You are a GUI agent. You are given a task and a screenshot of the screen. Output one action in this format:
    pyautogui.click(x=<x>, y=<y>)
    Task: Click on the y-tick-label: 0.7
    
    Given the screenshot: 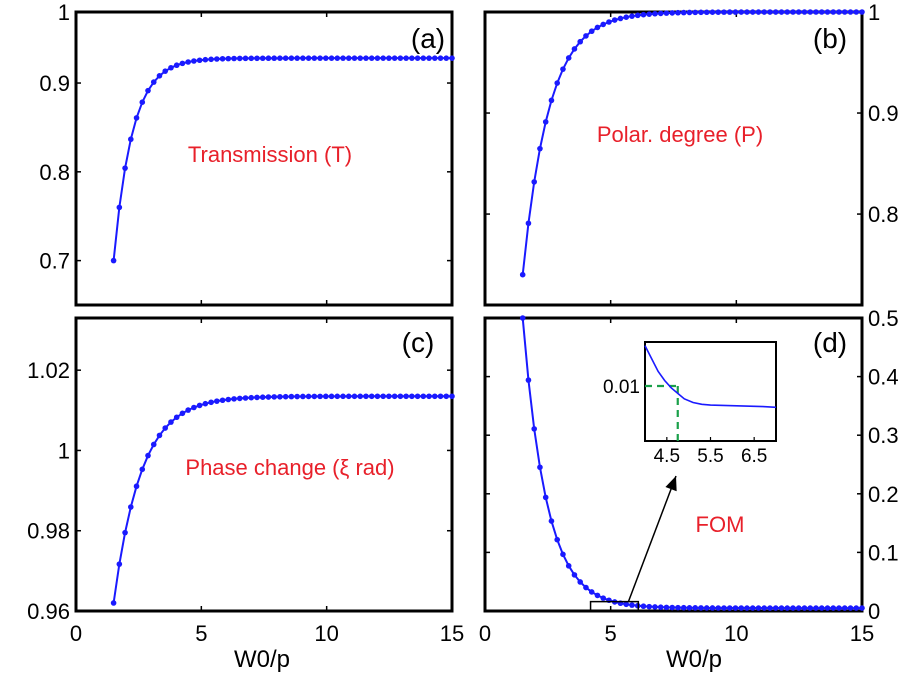 What is the action you would take?
    pyautogui.click(x=54, y=261)
    